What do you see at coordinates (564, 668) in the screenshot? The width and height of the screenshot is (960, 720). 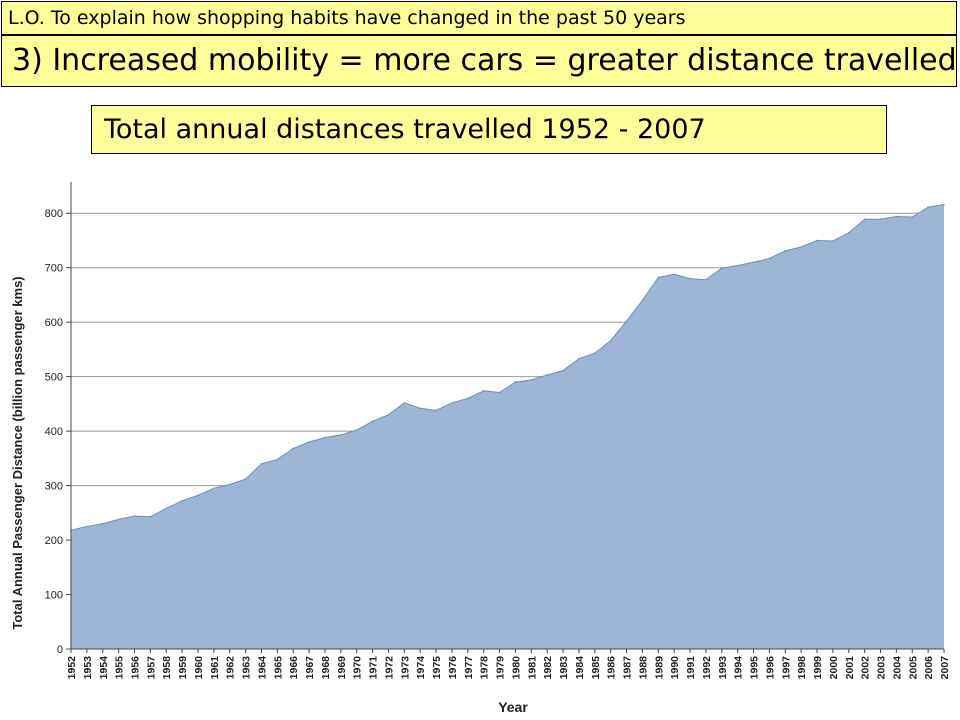 I see `x-tick-label-1983: 1983` at bounding box center [564, 668].